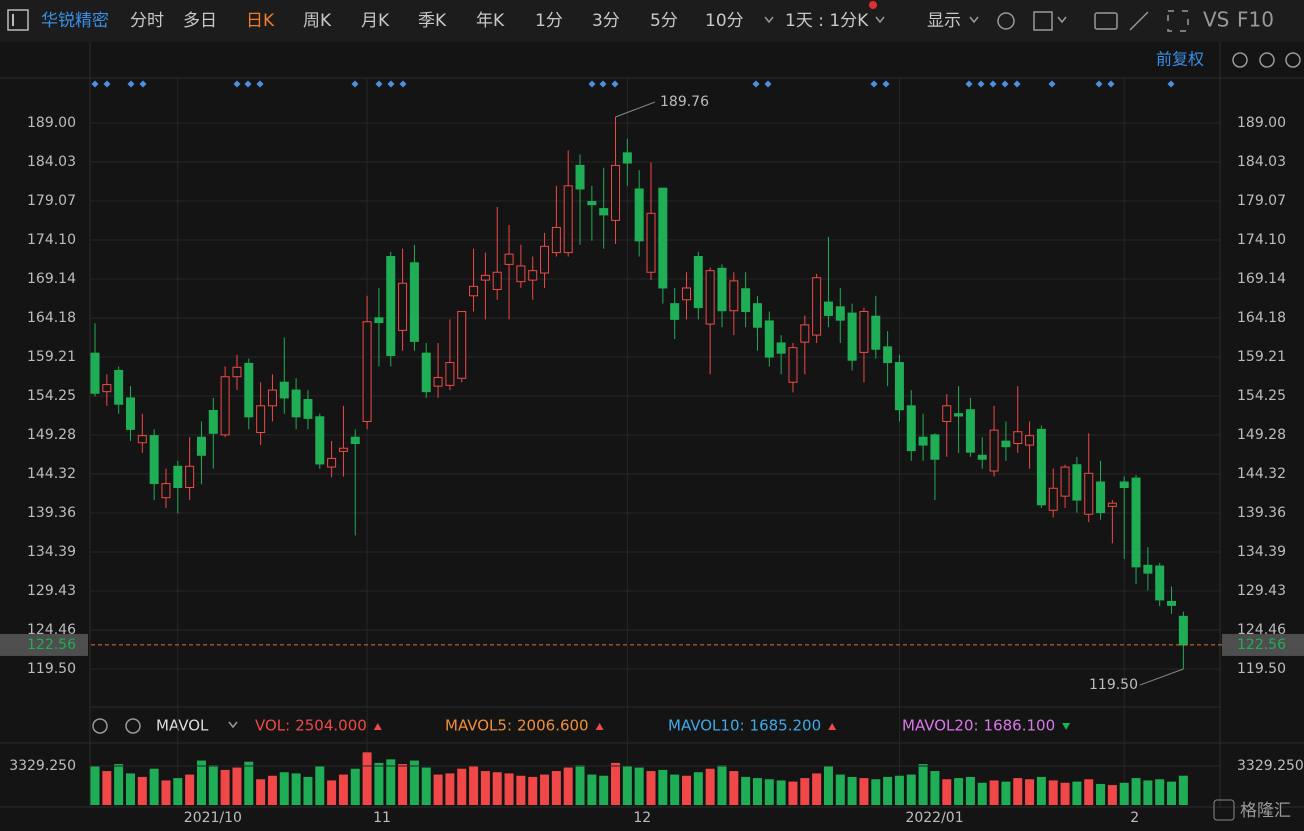  Describe the element at coordinates (1006, 21) in the screenshot. I see `settings-icon` at that location.